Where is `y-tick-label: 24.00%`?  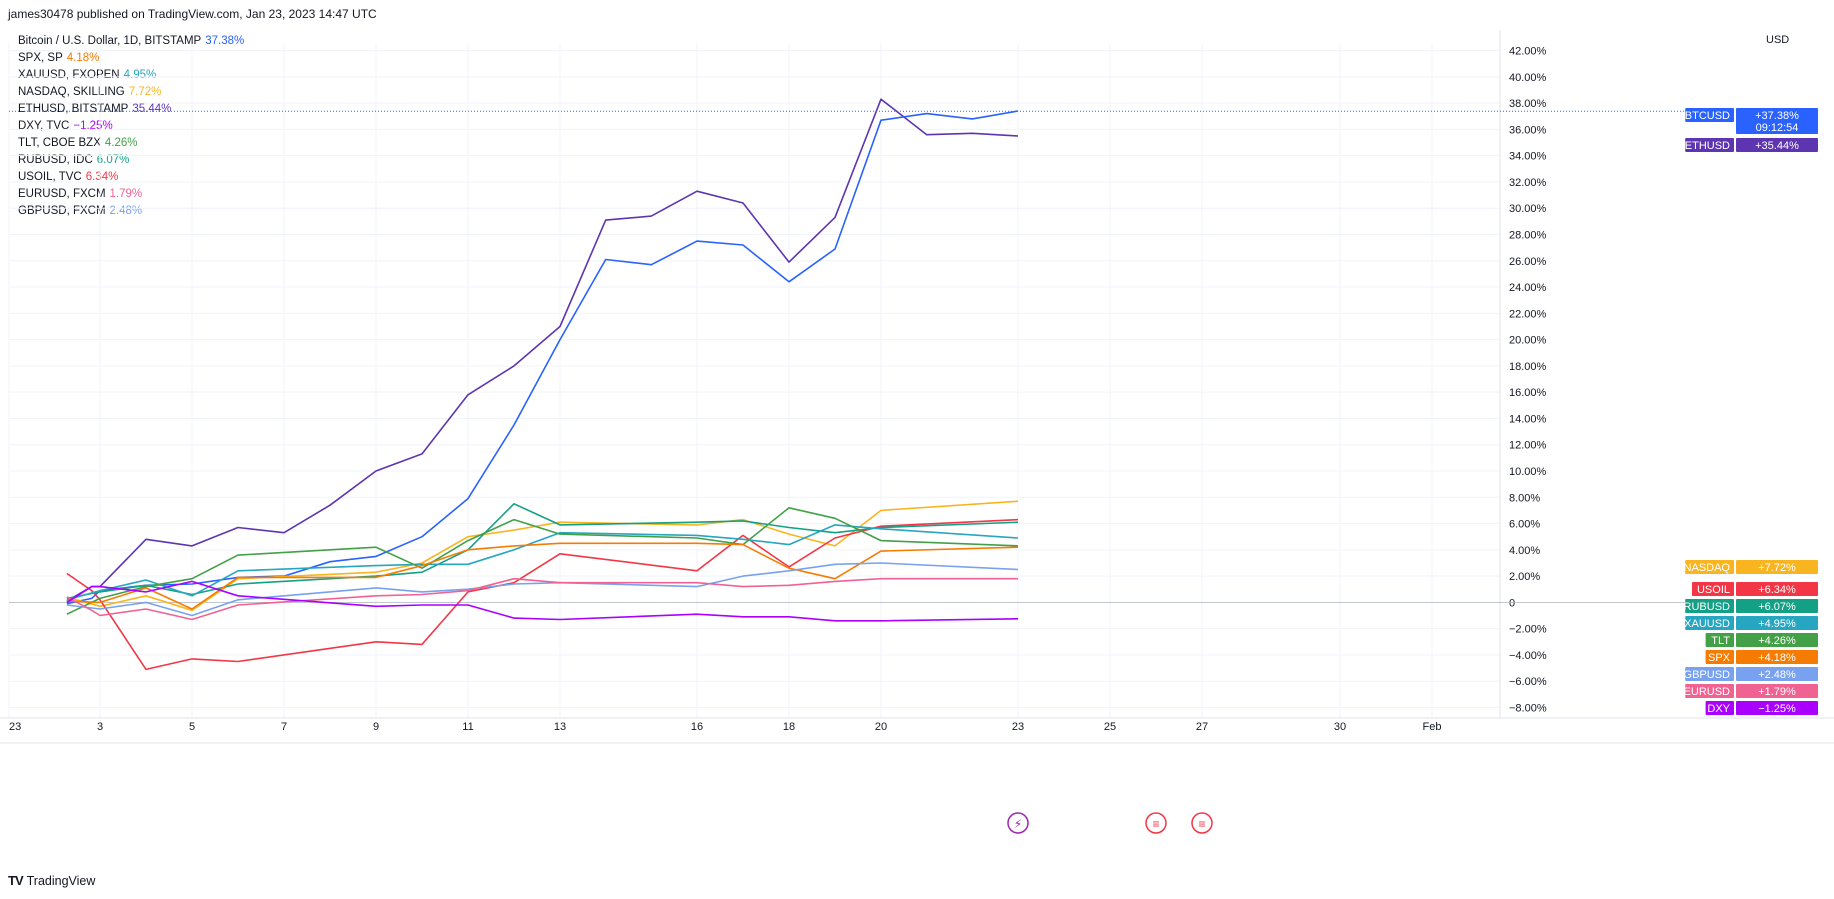 y-tick-label: 24.00% is located at coordinates (1528, 288).